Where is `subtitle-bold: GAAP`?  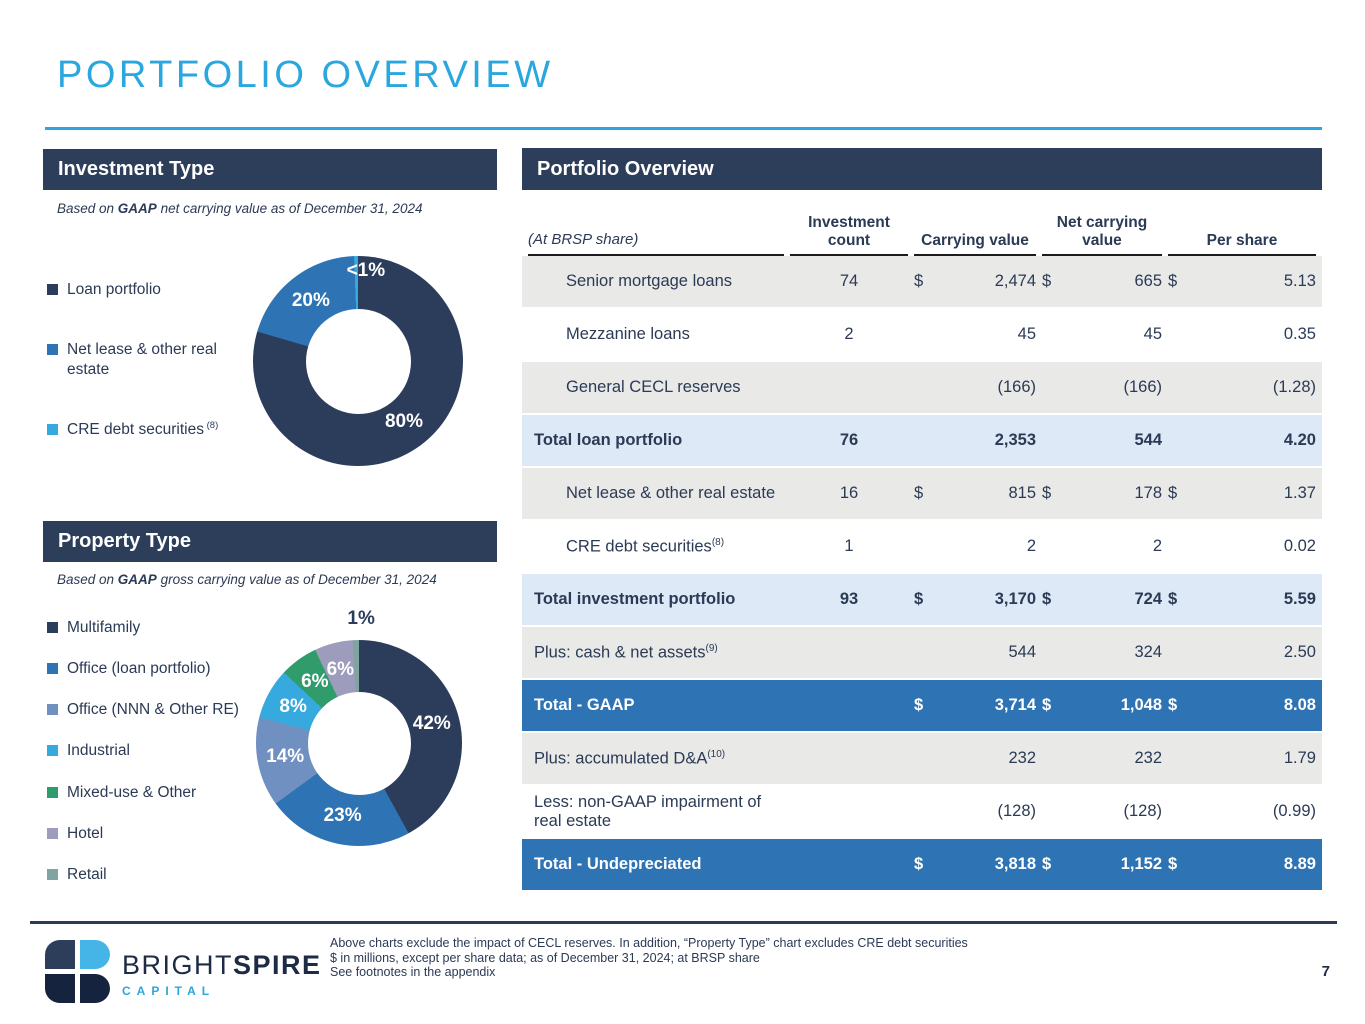
subtitle-bold: GAAP is located at coordinates (137, 208).